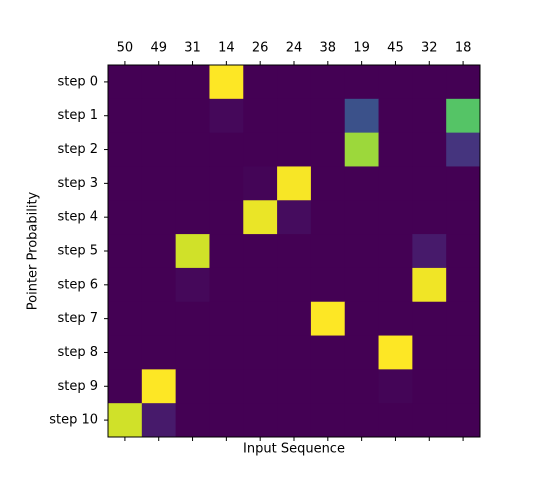  Describe the element at coordinates (77, 386) in the screenshot. I see `y-tick-label: step 9` at that location.